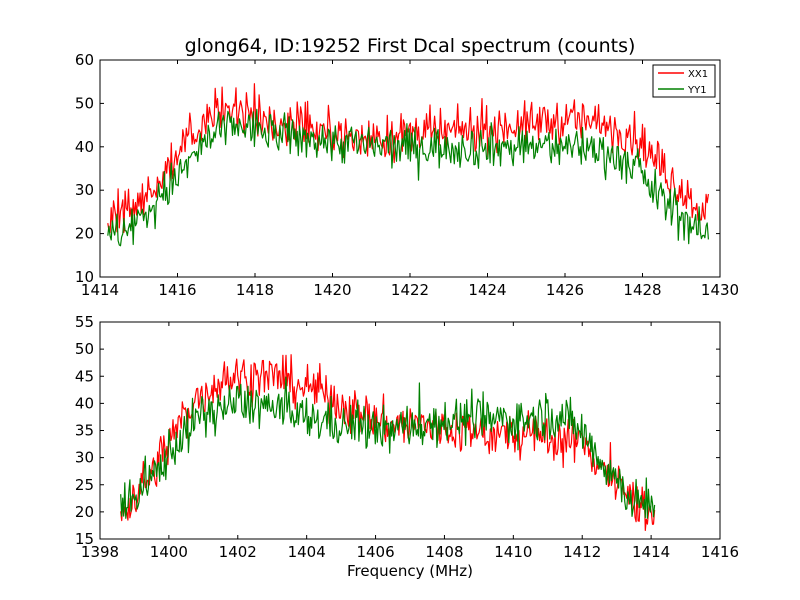  Describe the element at coordinates (238, 552) in the screenshot. I see `x-tick-label: 1402` at that location.